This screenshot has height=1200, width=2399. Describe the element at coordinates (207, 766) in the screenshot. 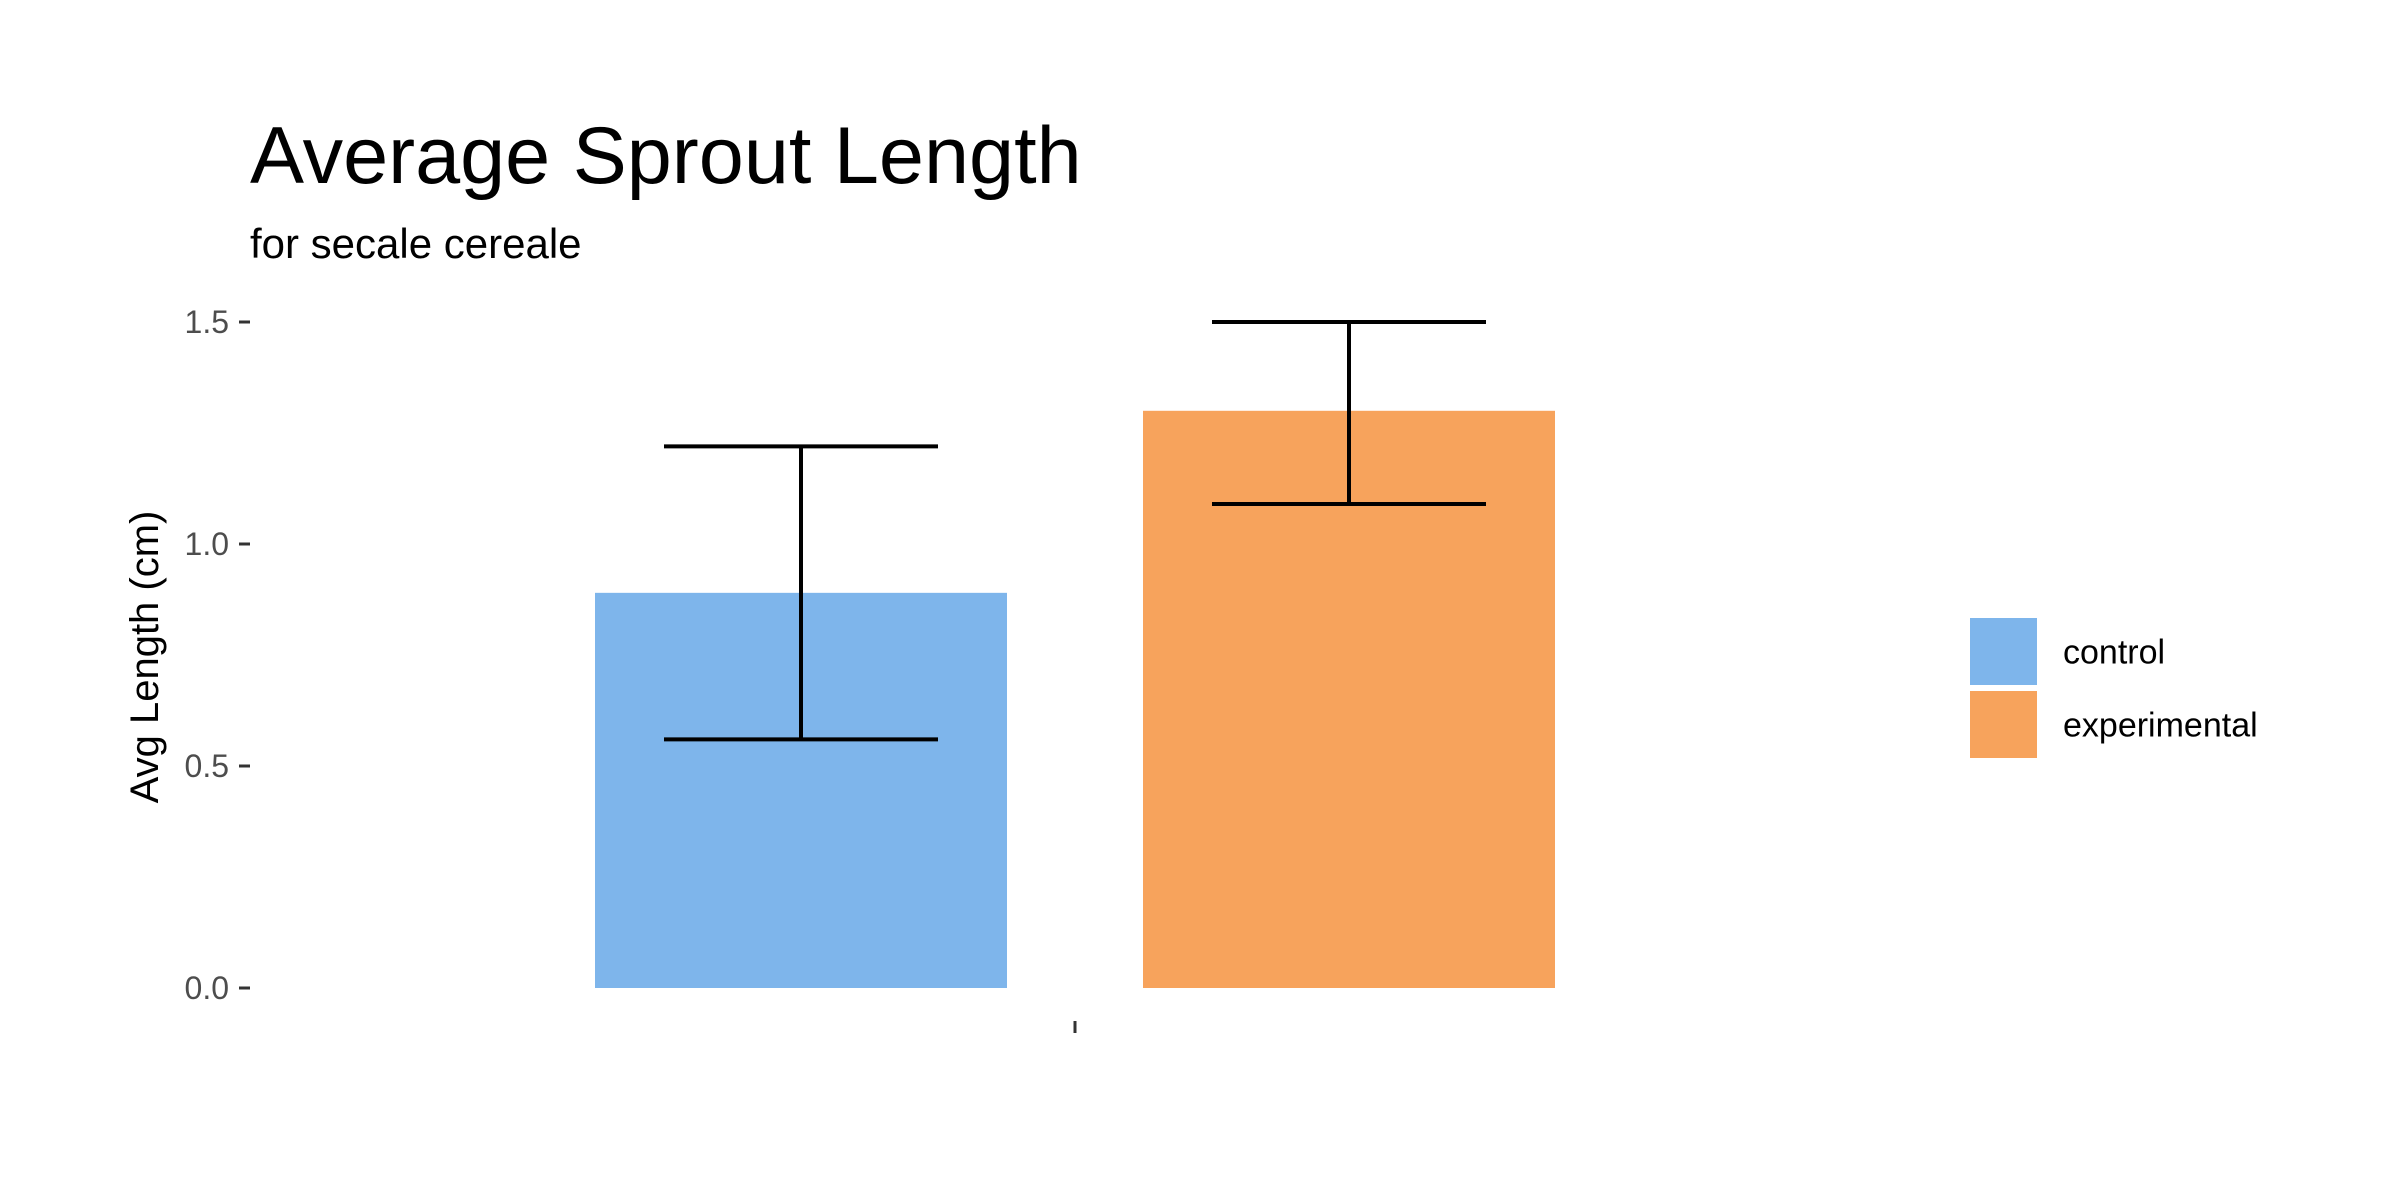

I see `y-tick-label: 0.5` at that location.